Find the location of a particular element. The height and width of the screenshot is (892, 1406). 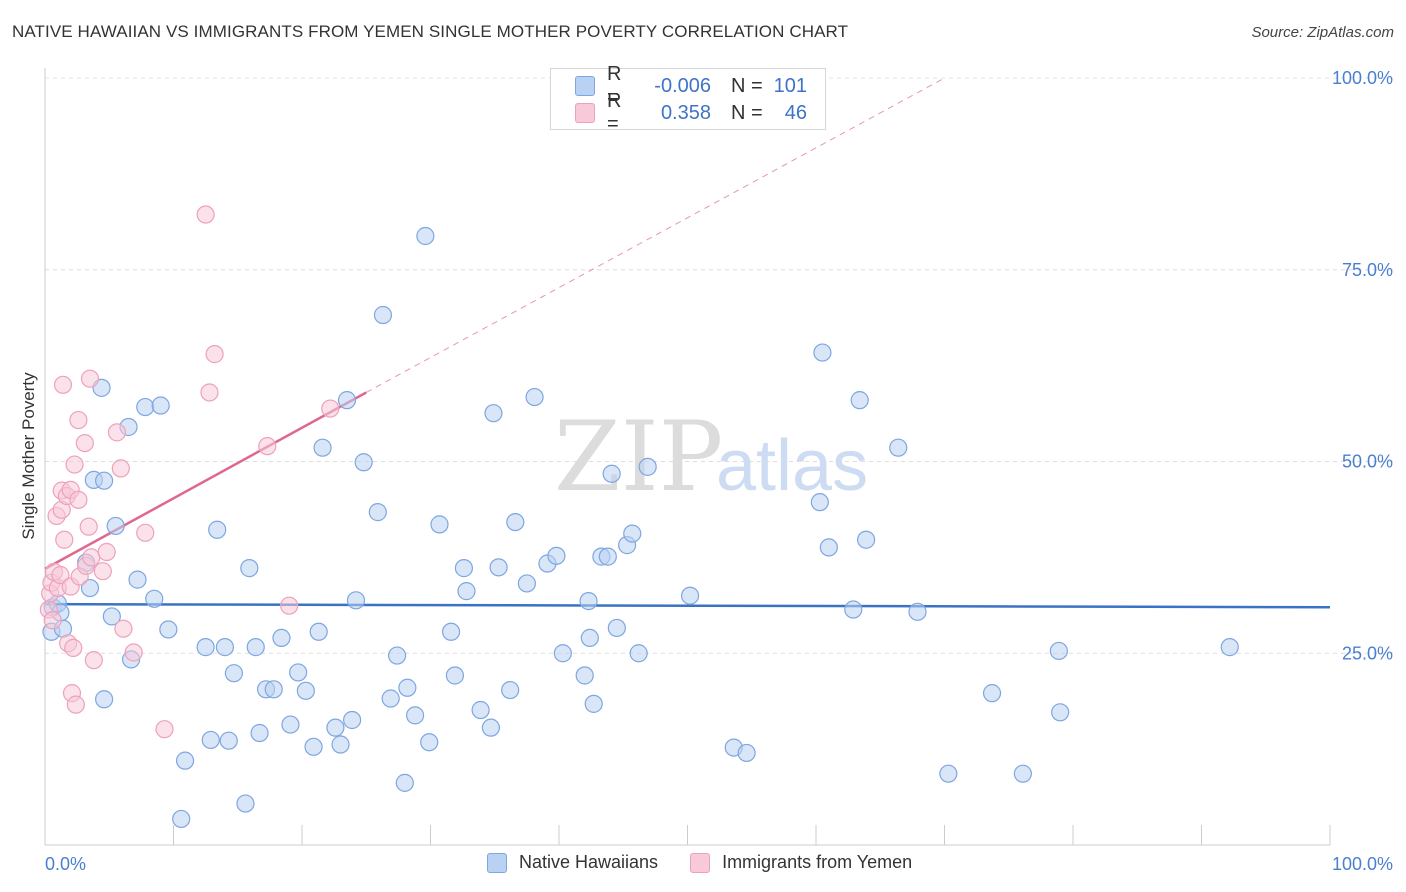

legend-n-value: 101 is located at coordinates (790, 85).